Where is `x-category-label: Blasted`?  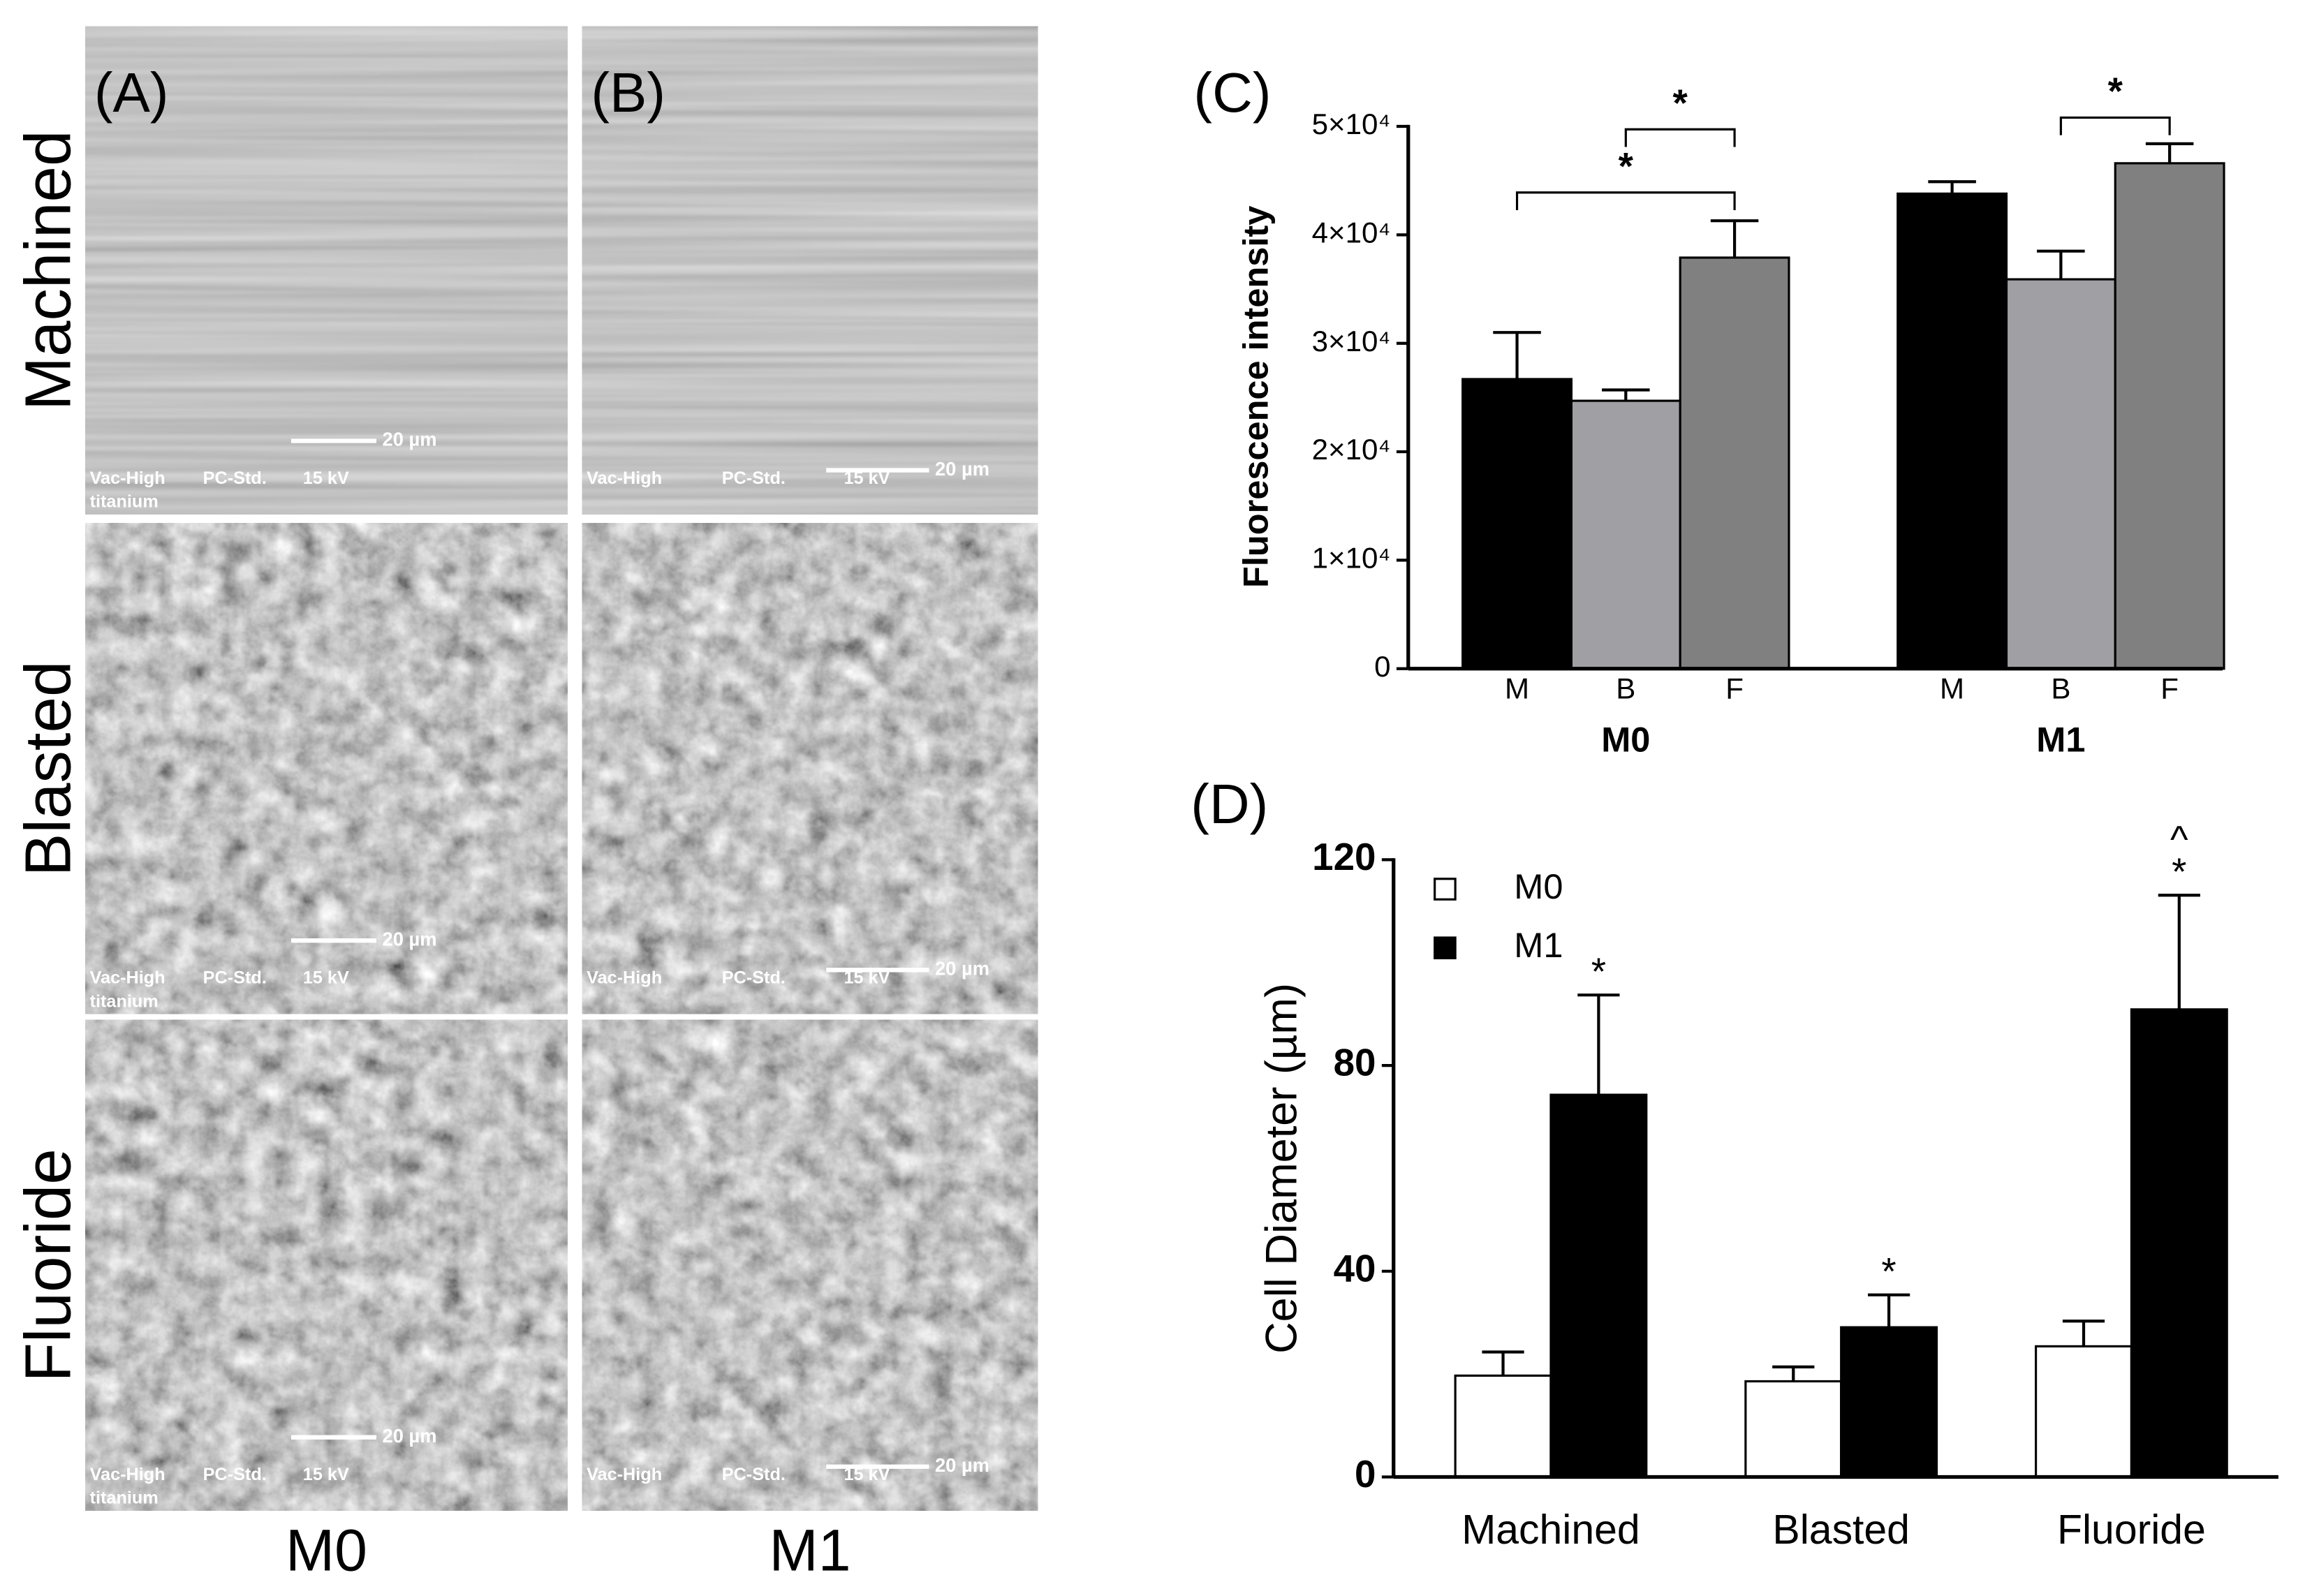 x-category-label: Blasted is located at coordinates (1841, 1530).